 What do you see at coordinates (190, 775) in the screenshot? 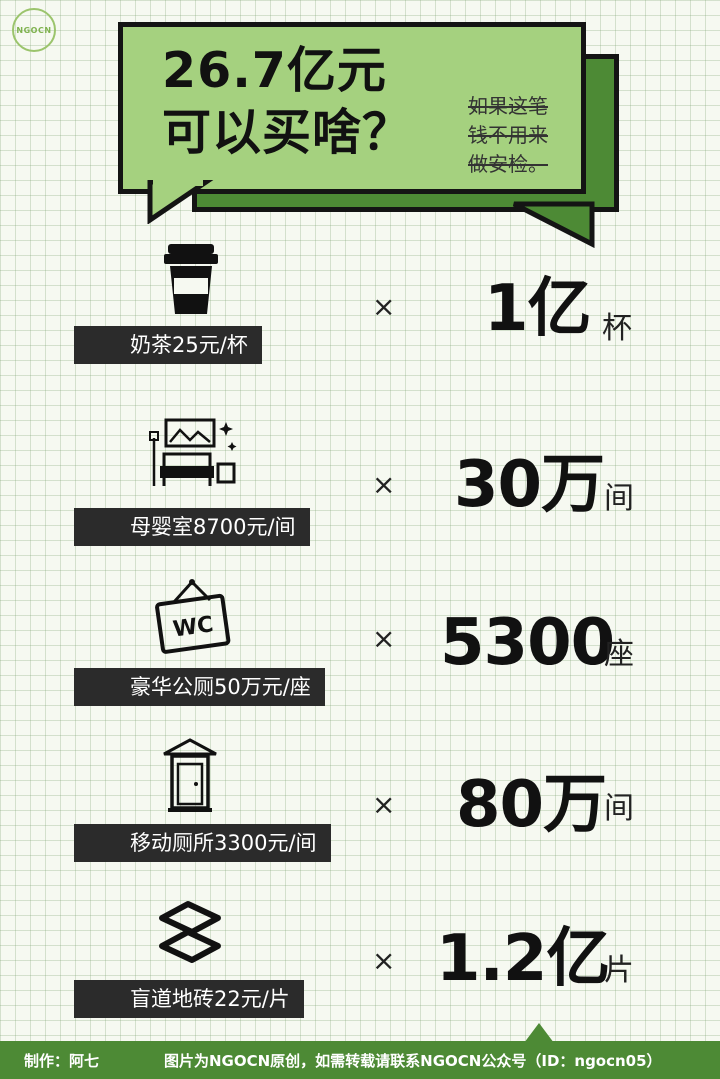
I see `portable-toilet-icon` at bounding box center [190, 775].